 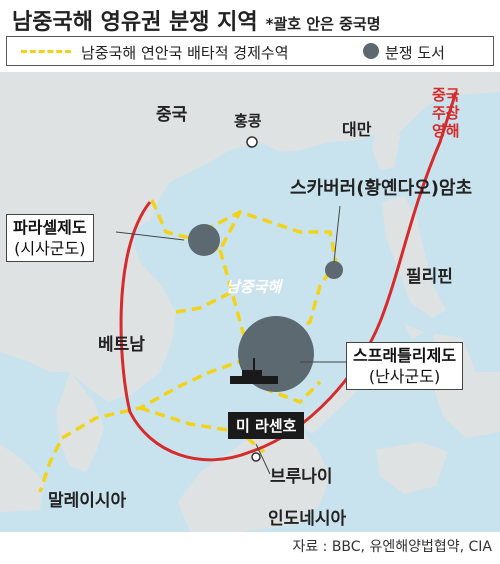 What do you see at coordinates (248, 121) in the screenshot?
I see `label-hongkong: 홍콩` at bounding box center [248, 121].